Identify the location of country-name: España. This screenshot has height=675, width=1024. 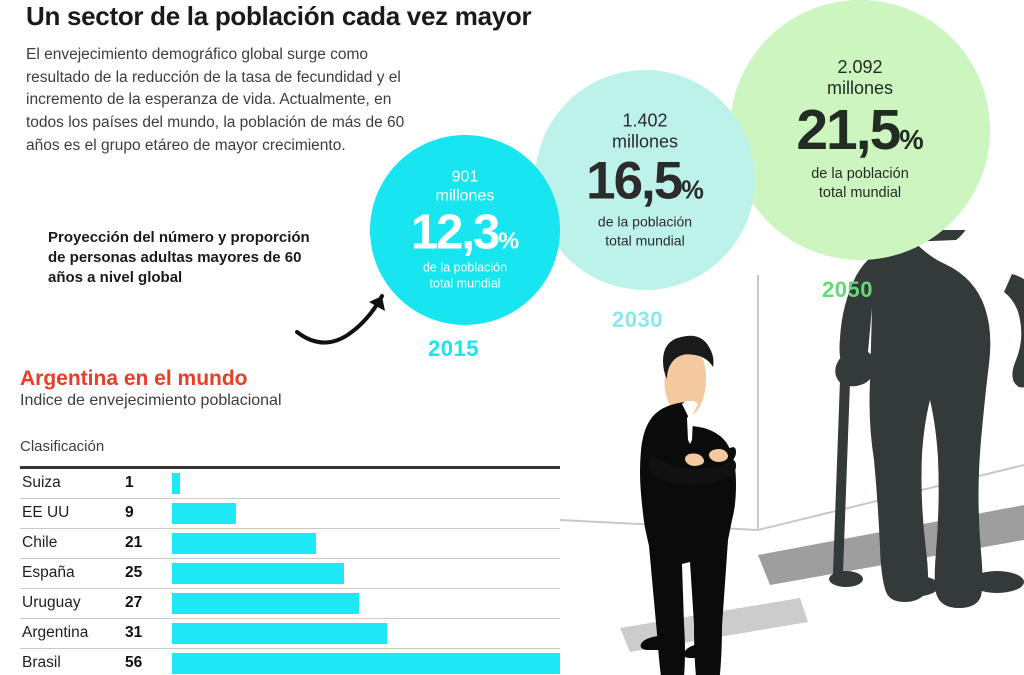
(48, 572).